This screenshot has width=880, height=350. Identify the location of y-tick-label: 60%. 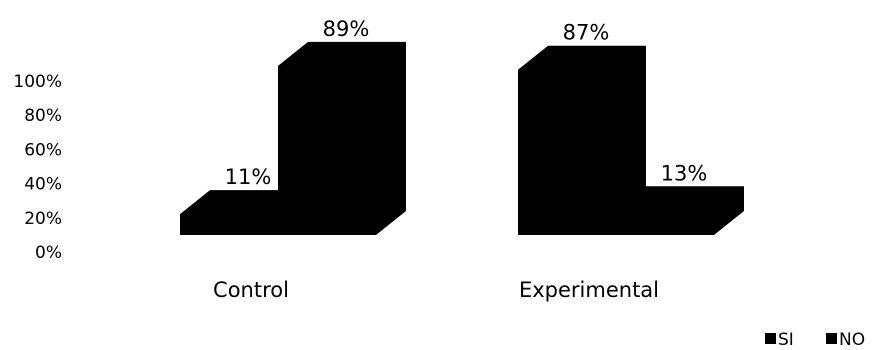
(43, 150).